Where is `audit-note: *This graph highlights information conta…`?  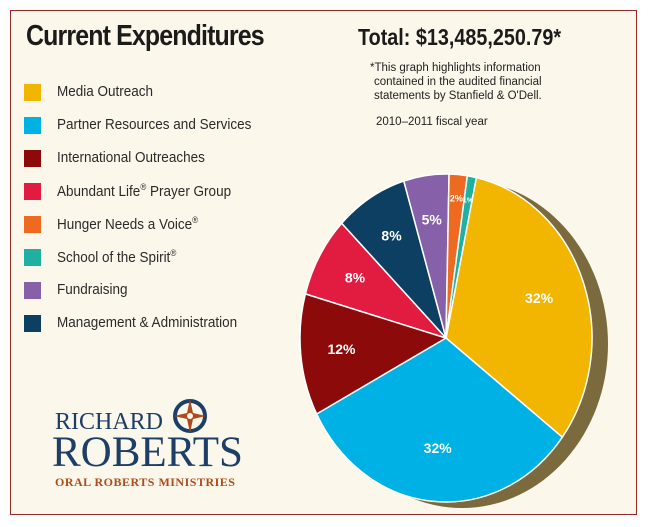
audit-note: *This graph highlights information conta… is located at coordinates (495, 82).